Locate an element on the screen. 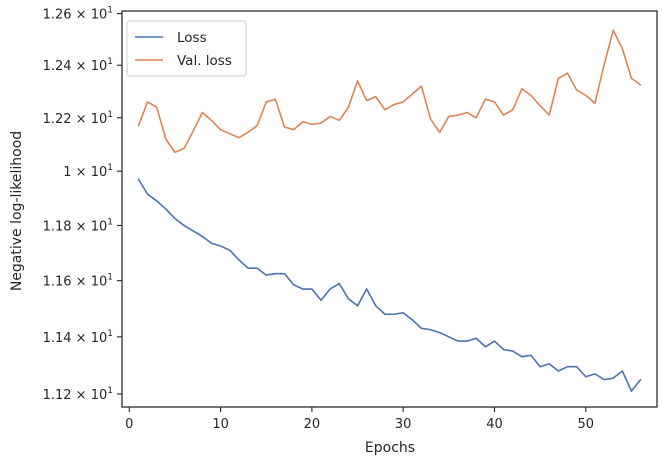 Image resolution: width=667 pixels, height=464 pixels. x-tick-label: 40 is located at coordinates (494, 424).